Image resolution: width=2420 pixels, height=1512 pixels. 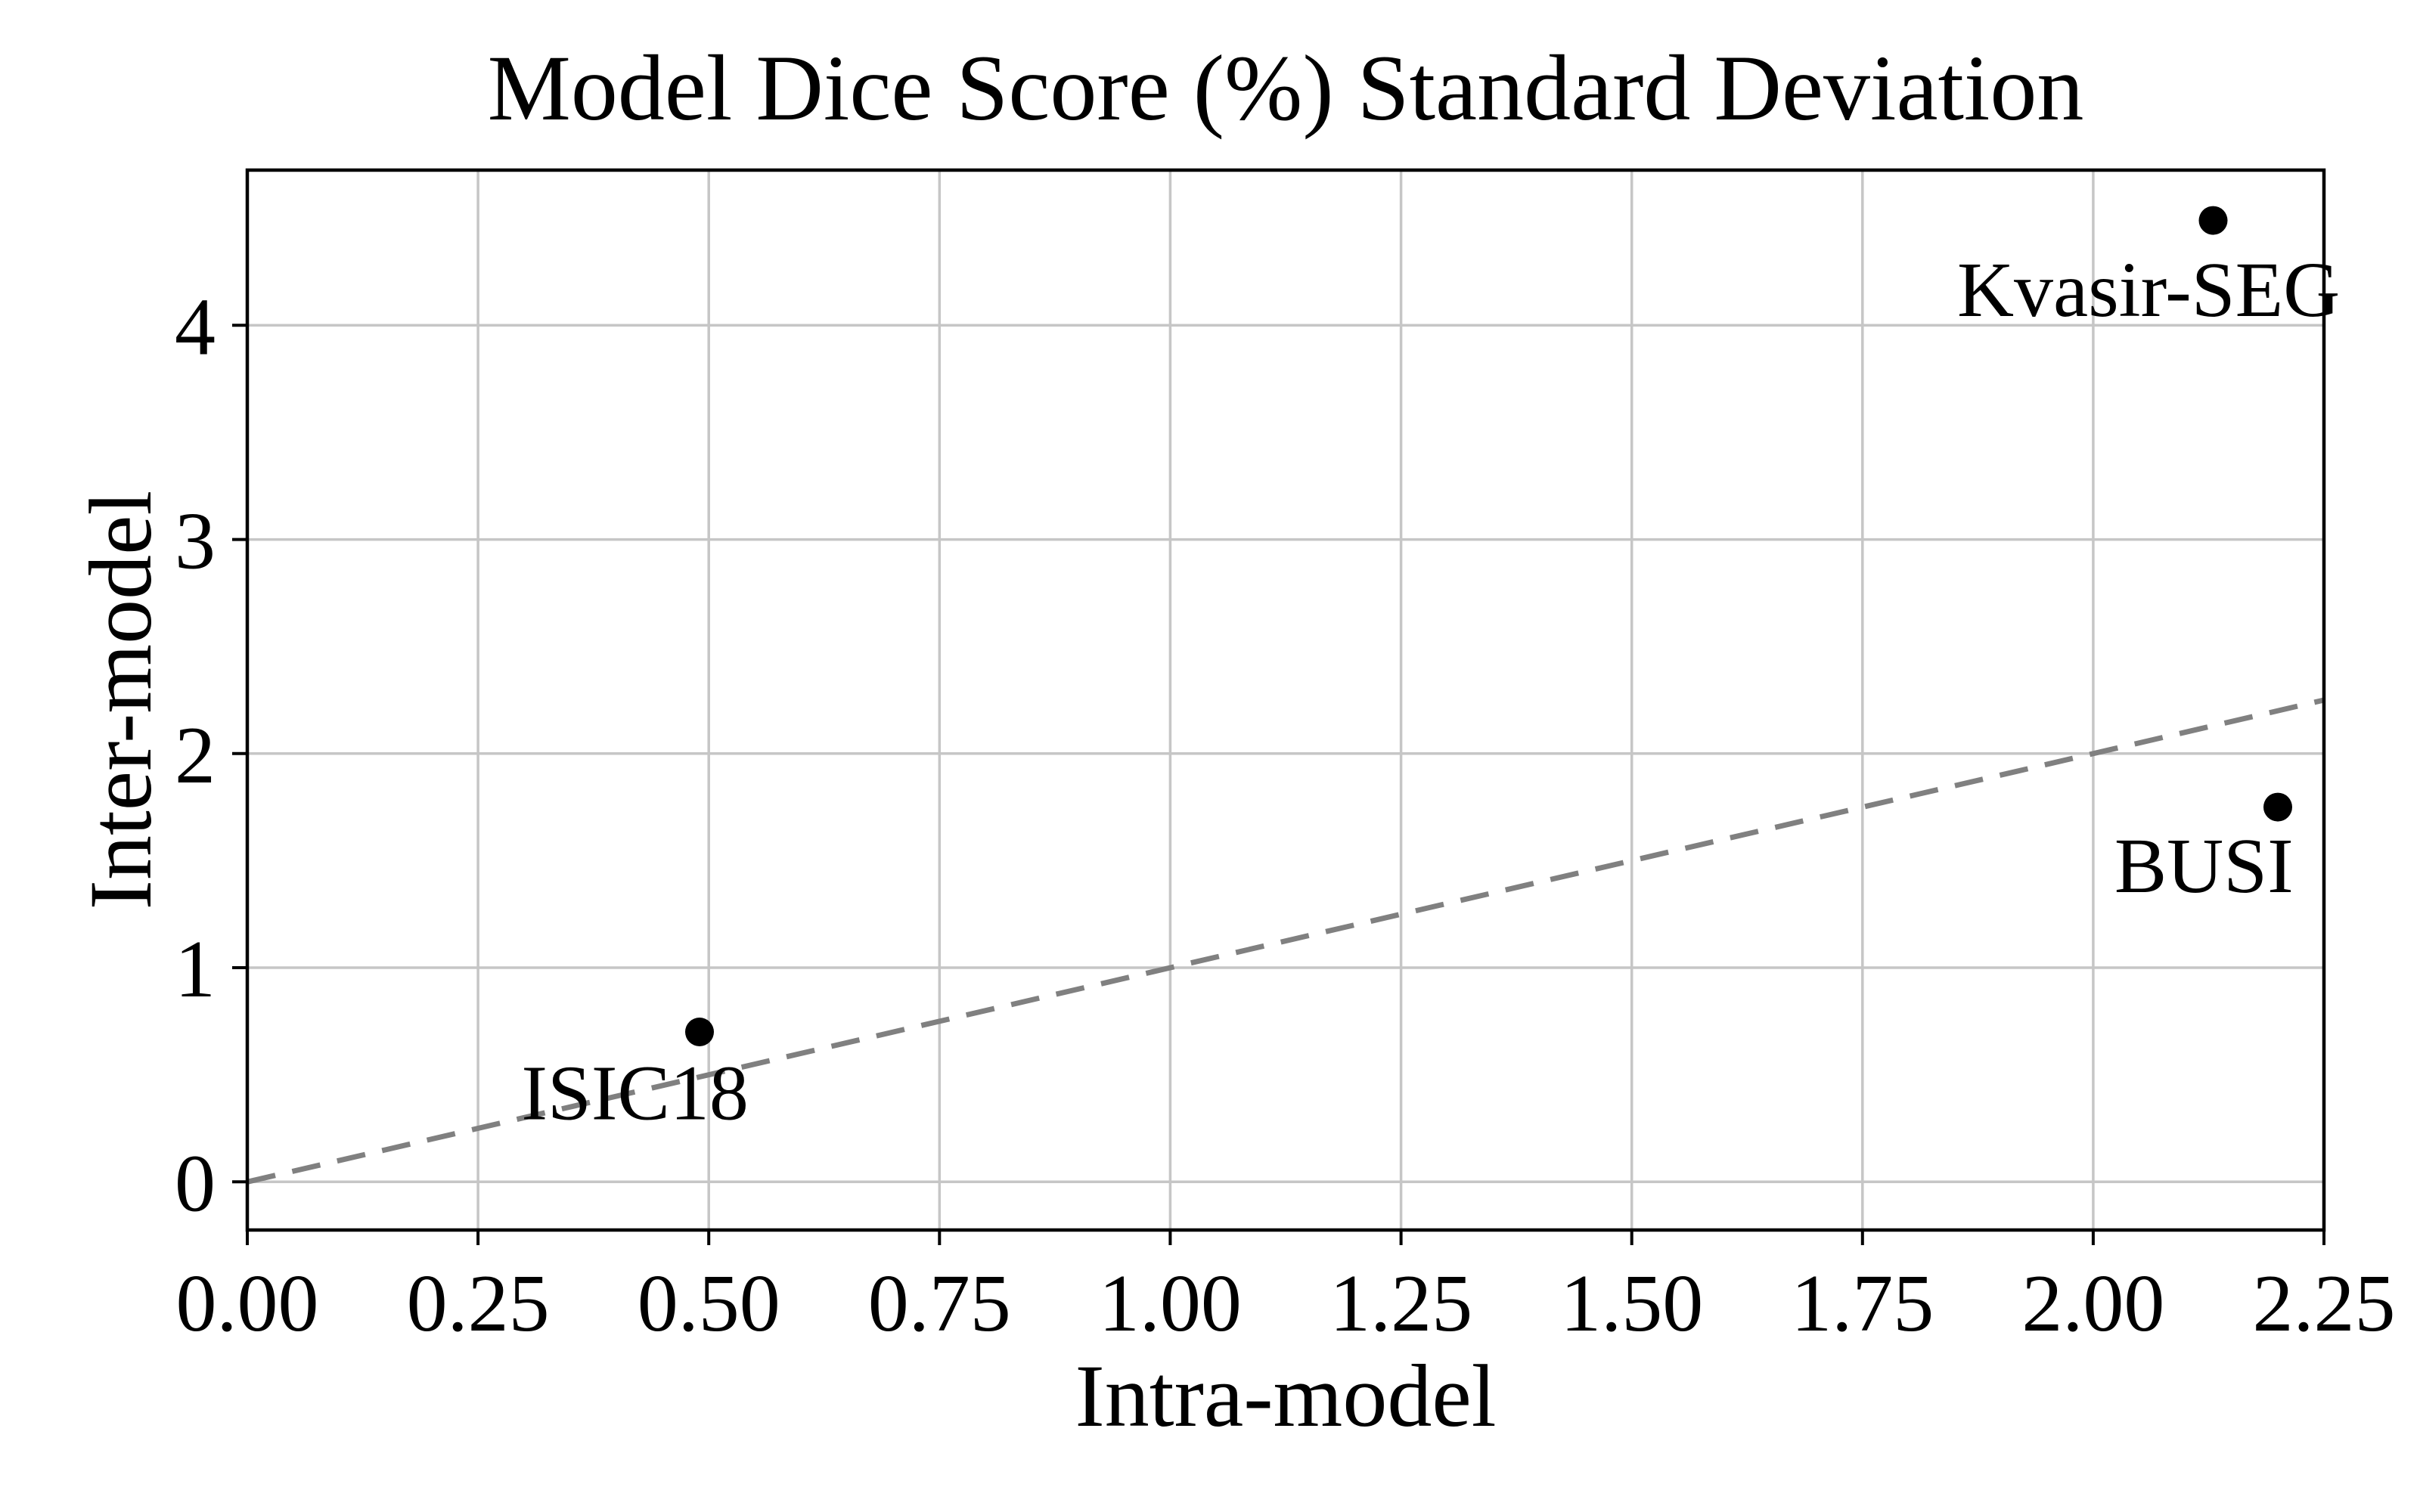 I want to click on x-tick-label: 1.25, so click(x=1400, y=1304).